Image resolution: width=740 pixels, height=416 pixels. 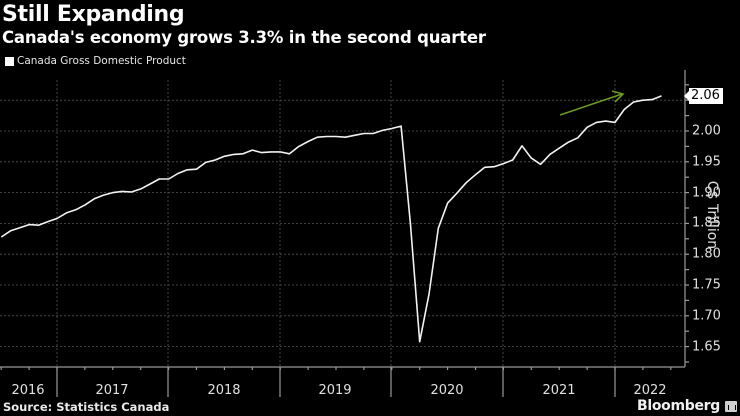 I want to click on x-tick-label: 2020, so click(x=447, y=390).